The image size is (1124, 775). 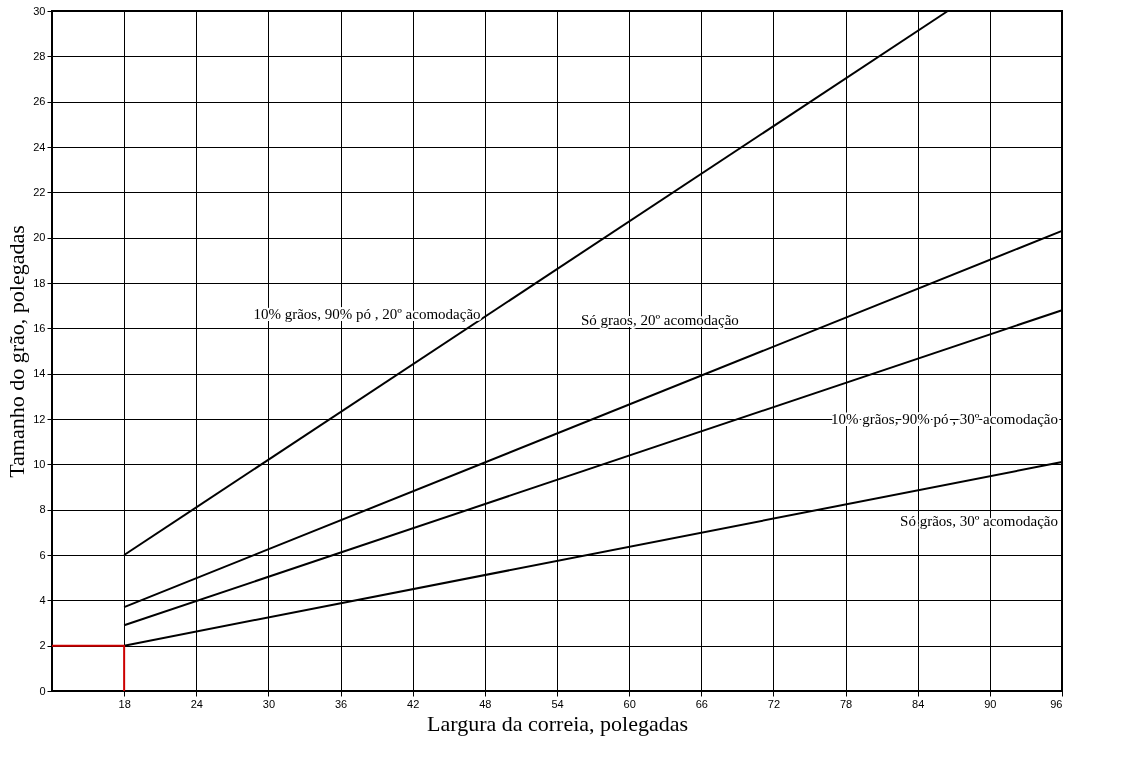 I want to click on x-tick-label: 84, so click(x=918, y=703).